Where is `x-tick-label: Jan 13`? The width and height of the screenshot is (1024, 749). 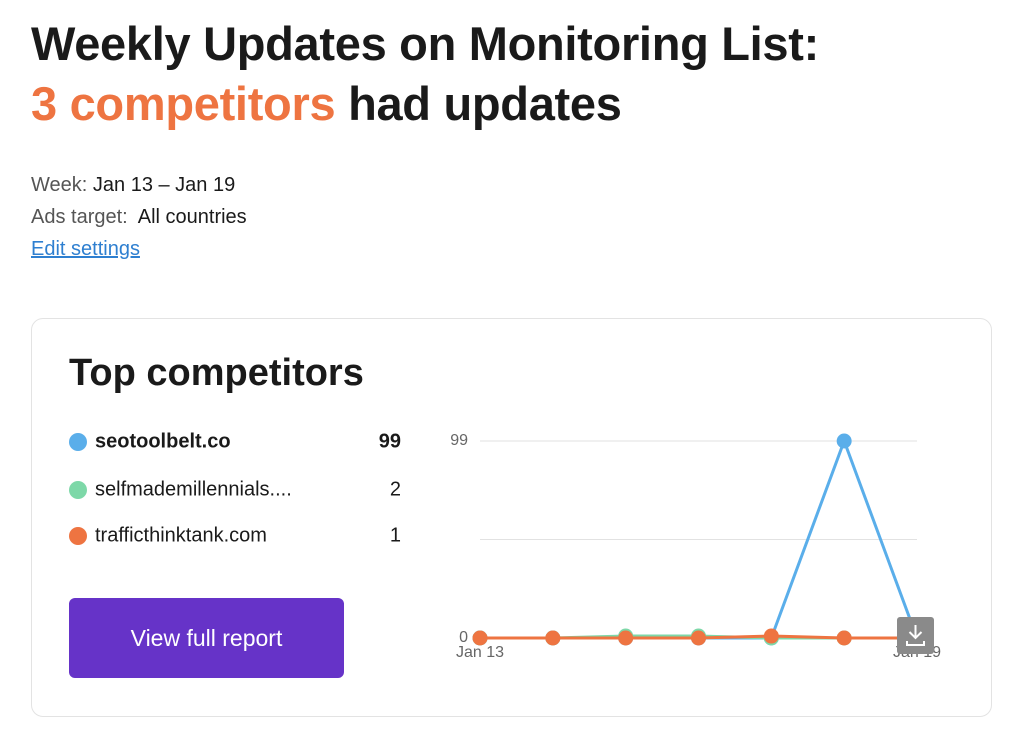 x-tick-label: Jan 13 is located at coordinates (480, 652).